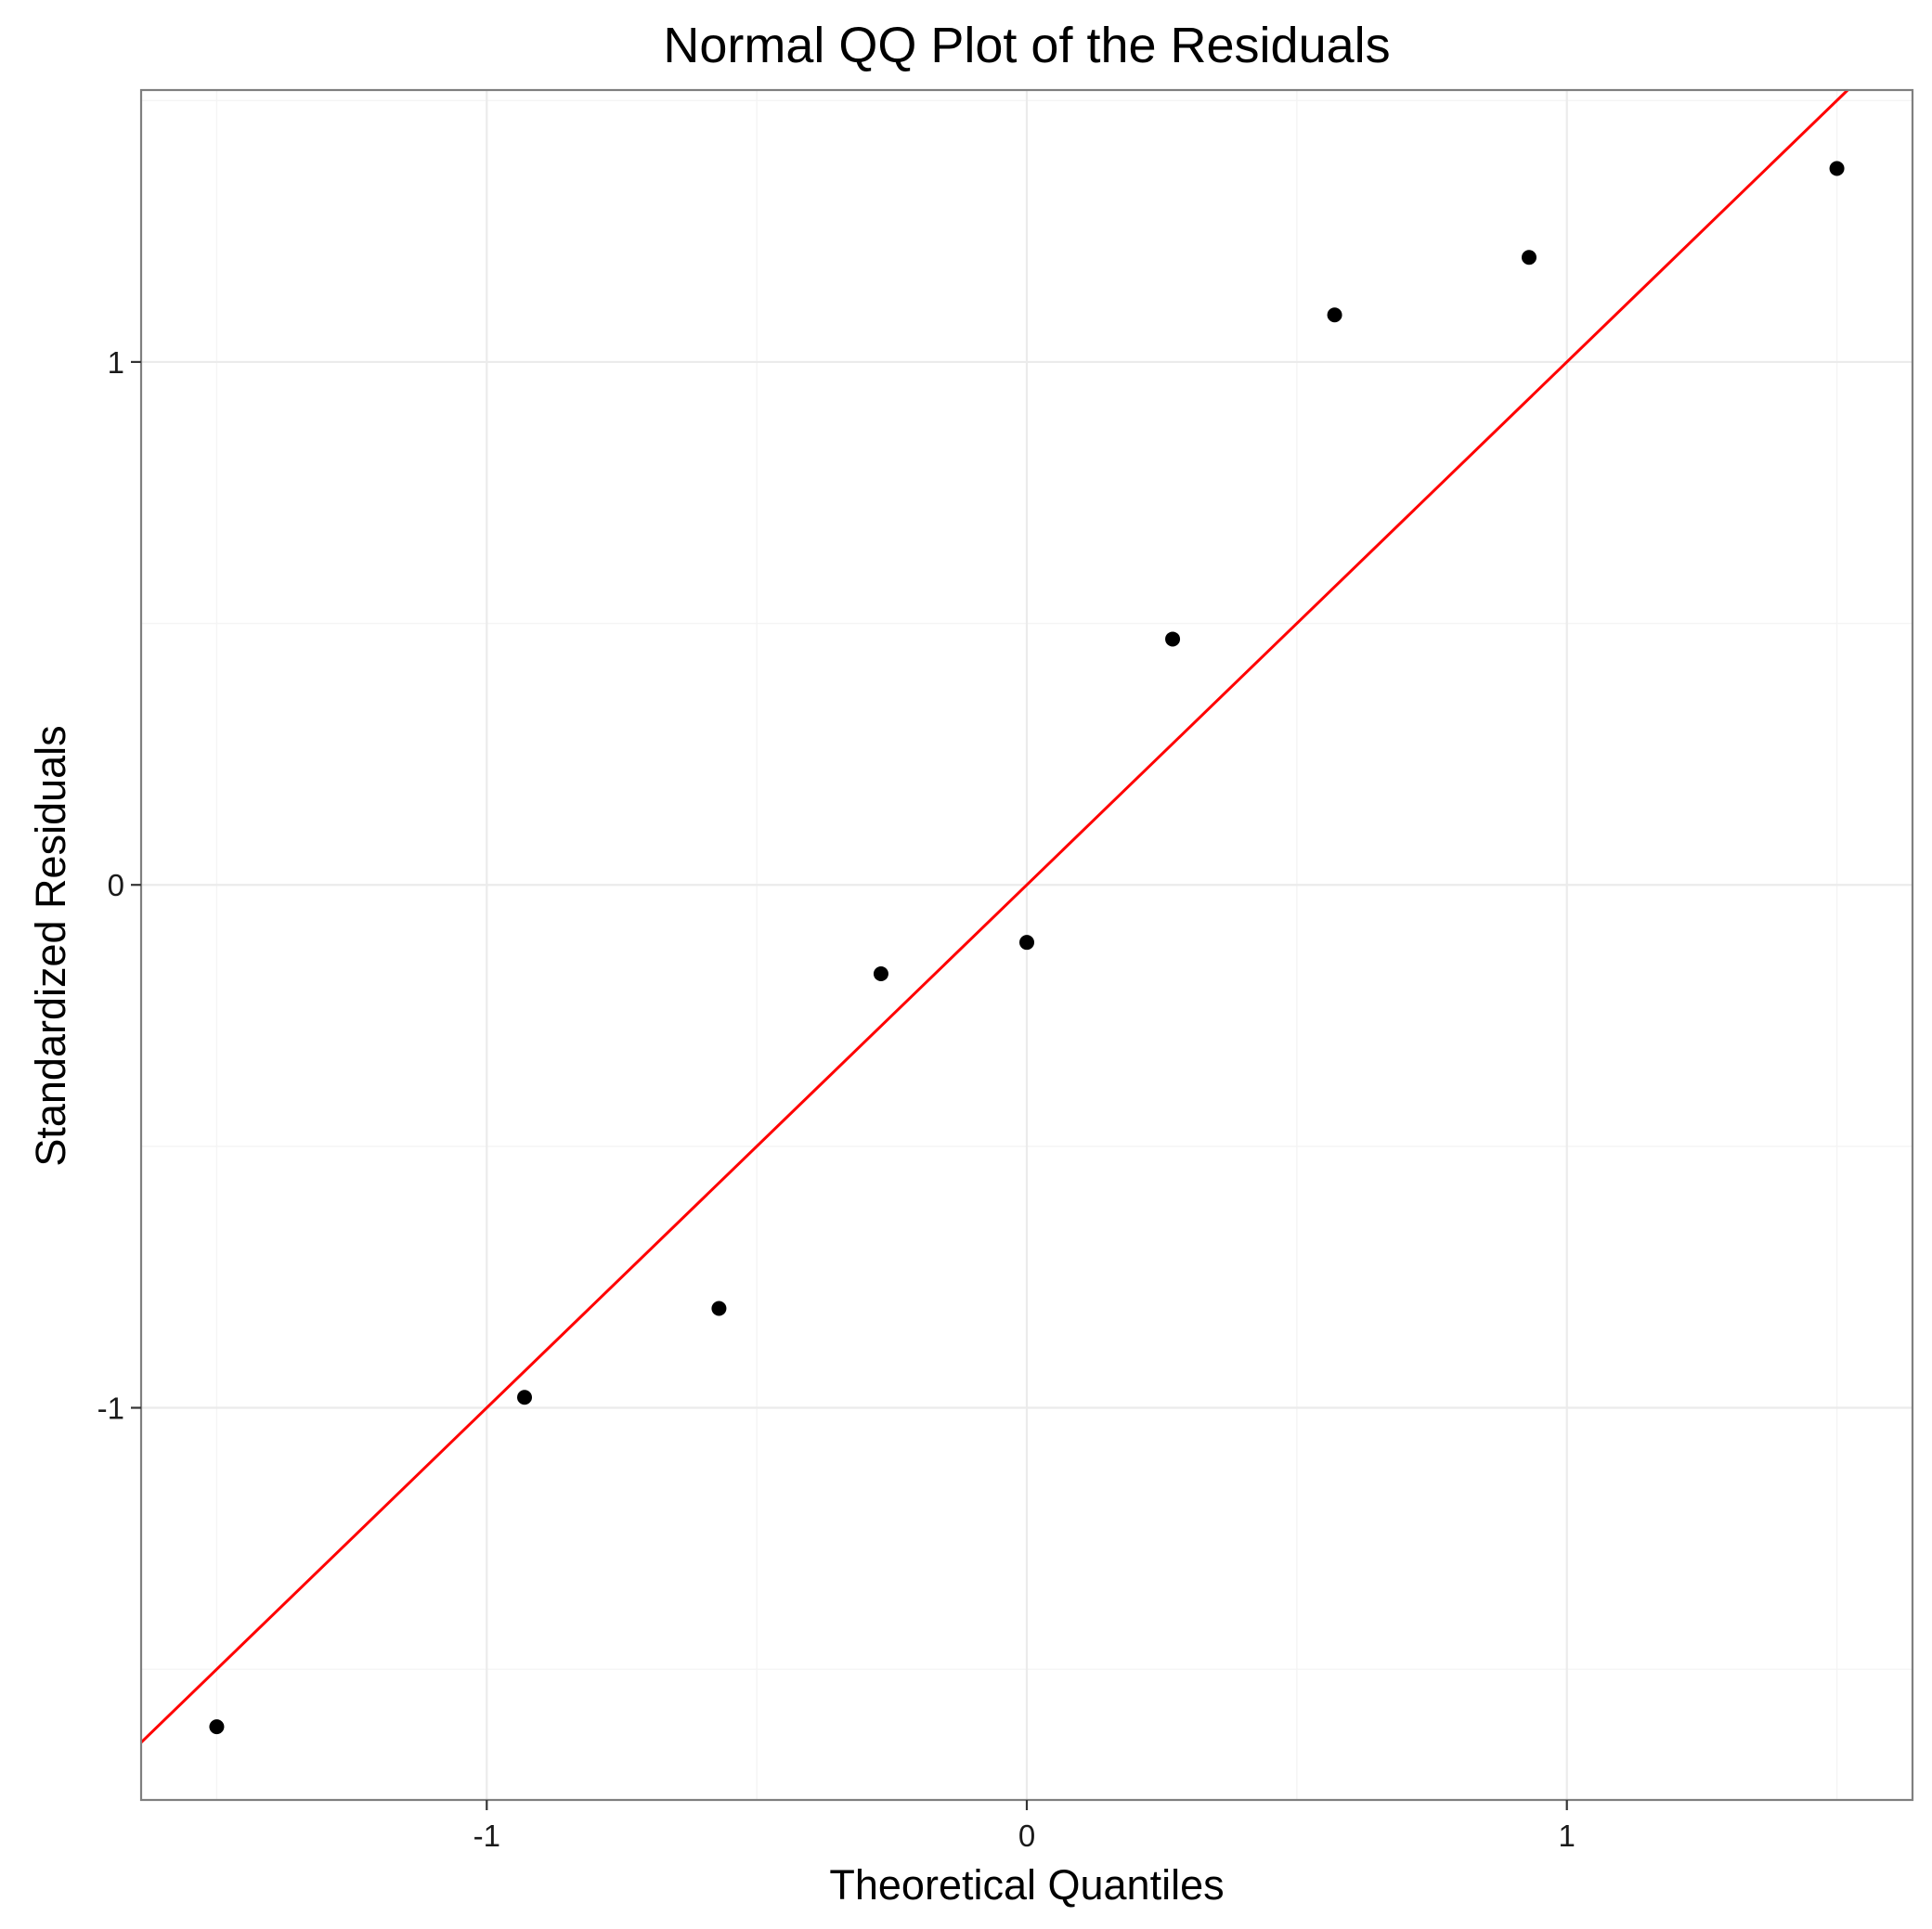  What do you see at coordinates (116, 362) in the screenshot?
I see `y-tick-label: 1` at bounding box center [116, 362].